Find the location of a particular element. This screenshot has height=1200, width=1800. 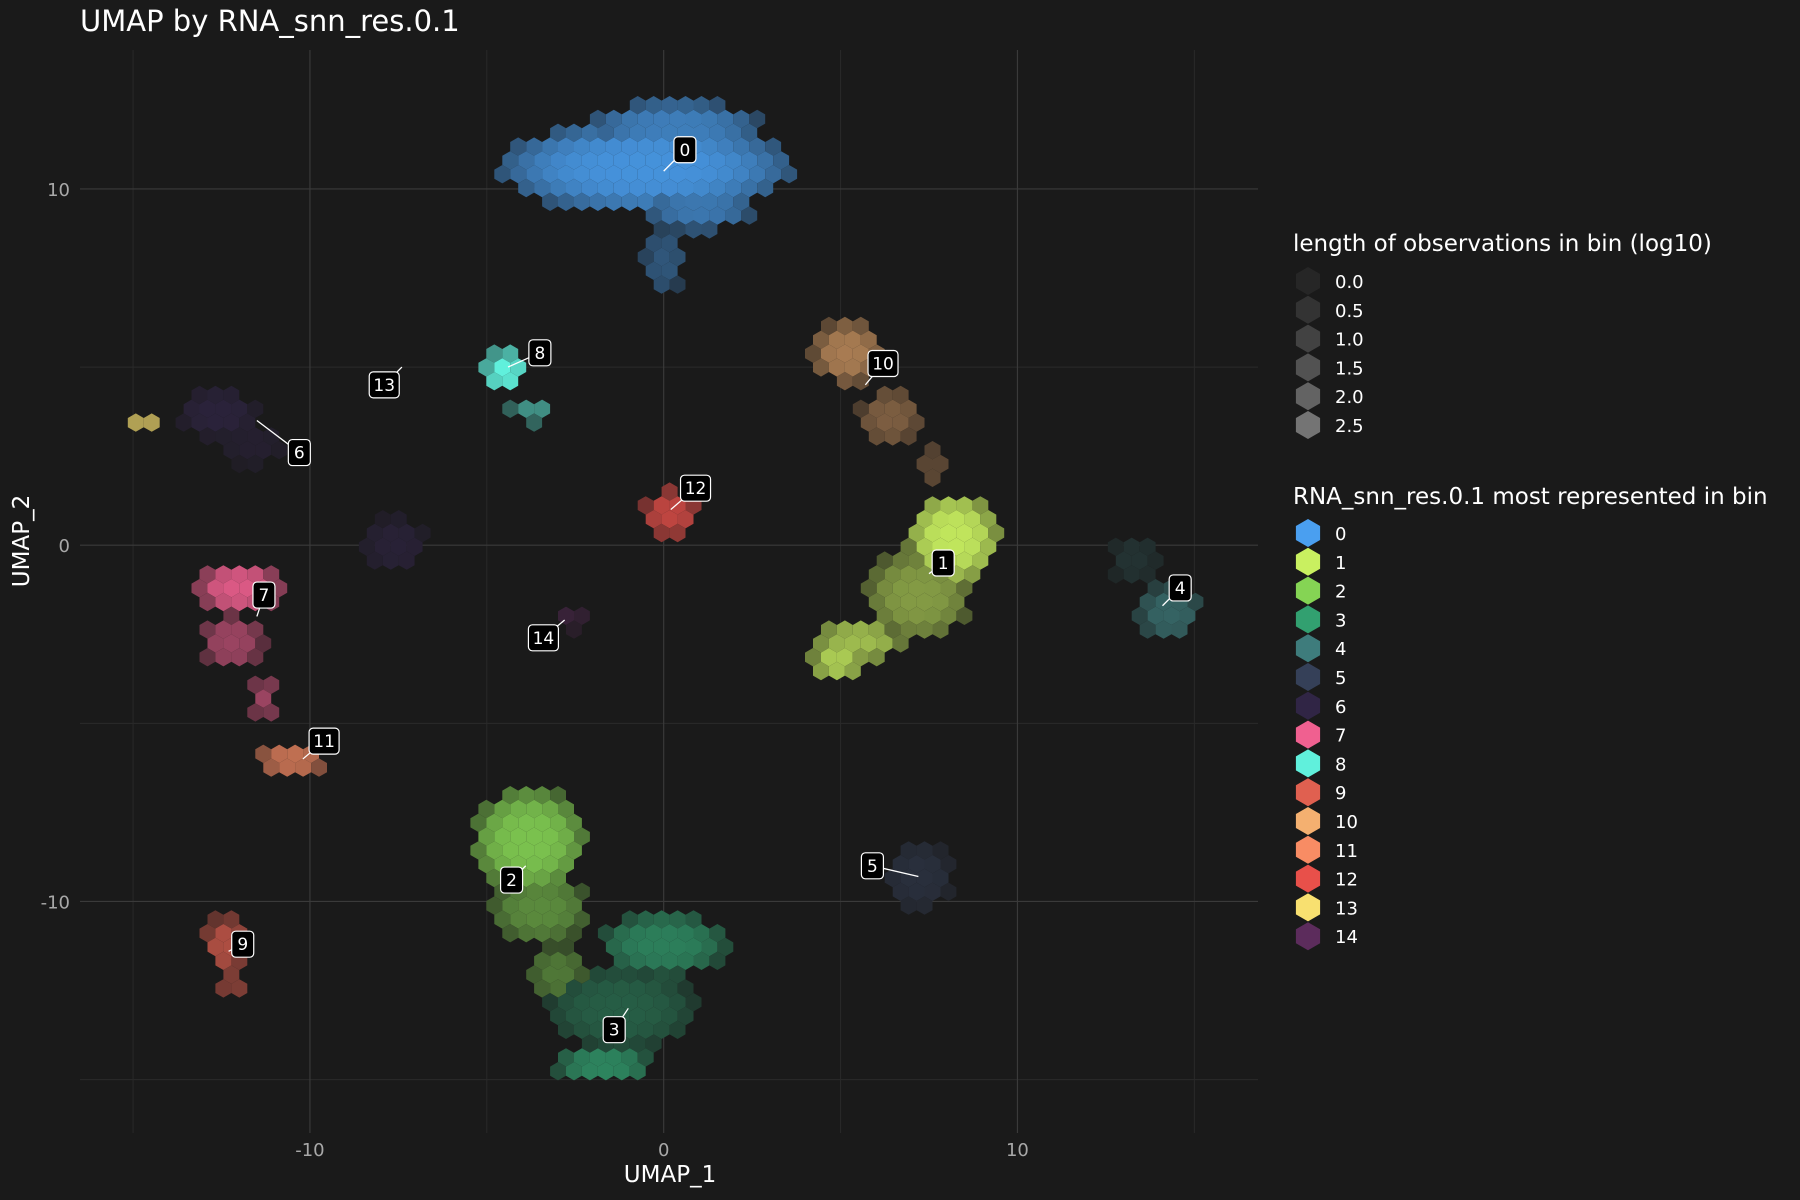

cluster-label-text: 6 is located at coordinates (299, 454).